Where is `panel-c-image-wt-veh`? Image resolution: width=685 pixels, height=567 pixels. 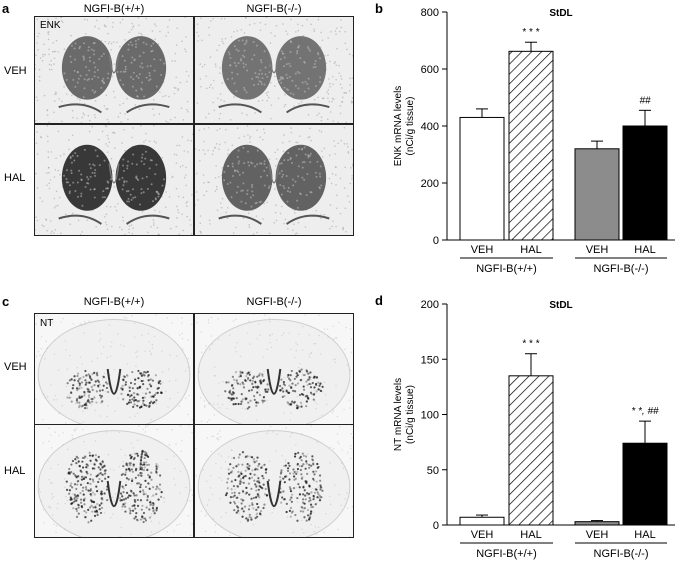 panel-c-image-wt-veh is located at coordinates (114, 369).